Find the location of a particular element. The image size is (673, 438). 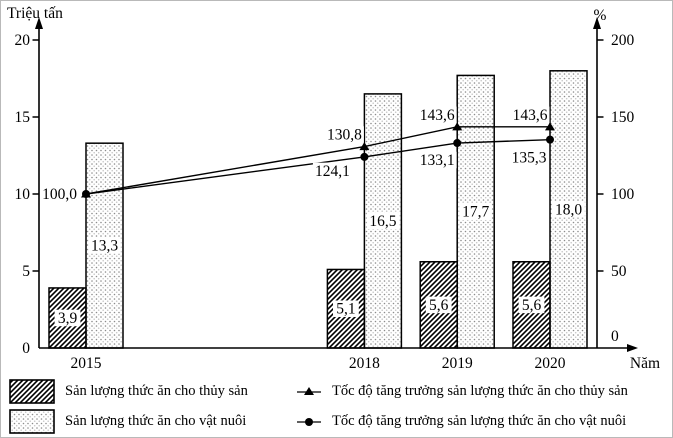

bar-value-label: 16,5 is located at coordinates (382, 221).